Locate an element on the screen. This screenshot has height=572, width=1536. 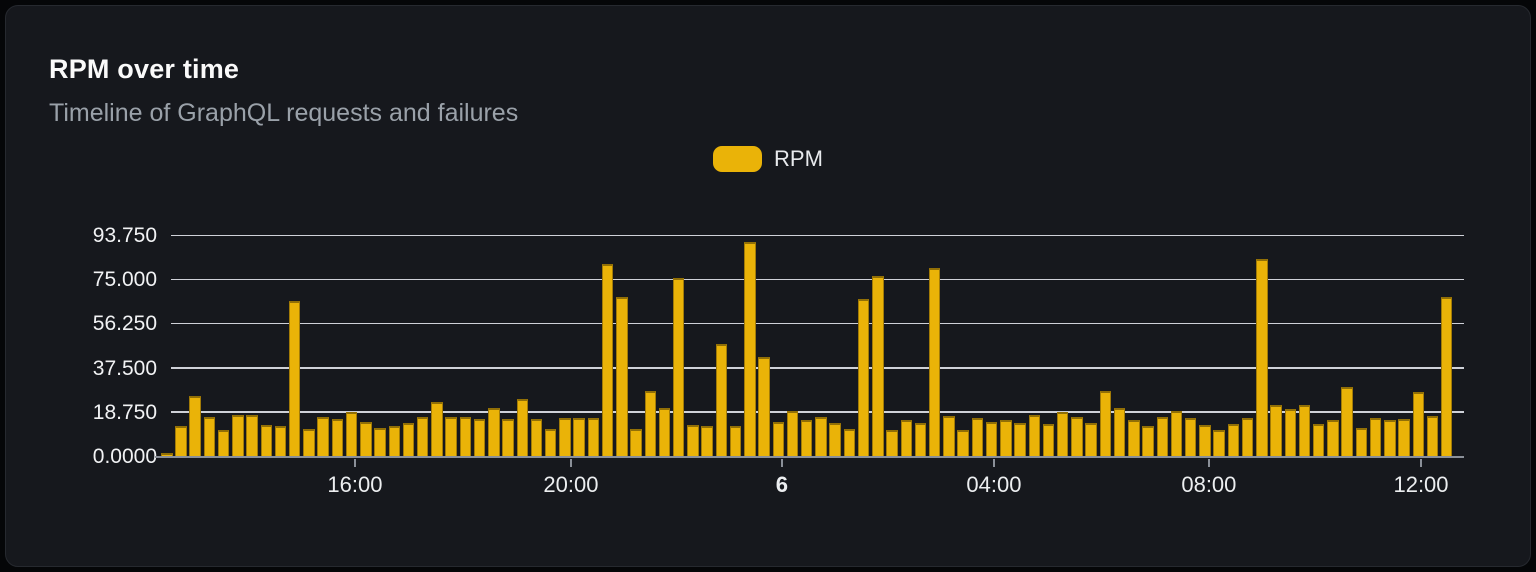
x-axis-line is located at coordinates (809, 457).